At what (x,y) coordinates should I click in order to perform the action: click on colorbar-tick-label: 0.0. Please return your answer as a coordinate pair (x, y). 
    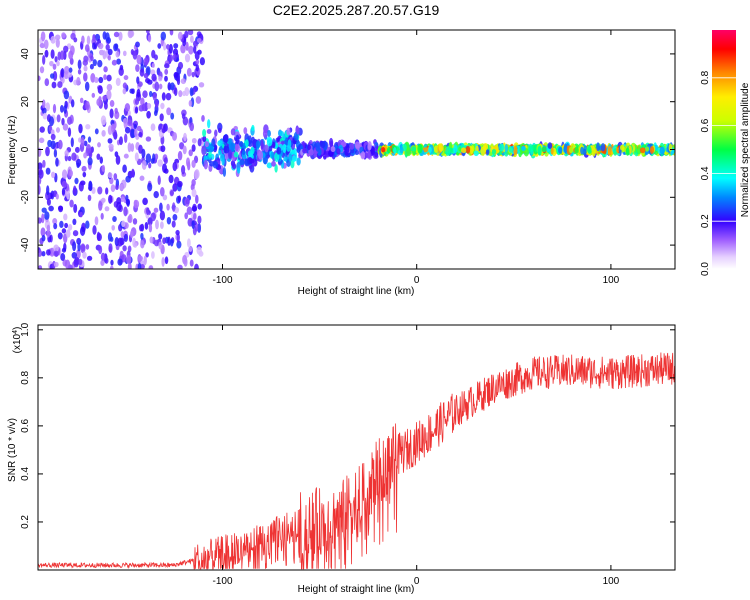
    Looking at the image, I should click on (705, 269).